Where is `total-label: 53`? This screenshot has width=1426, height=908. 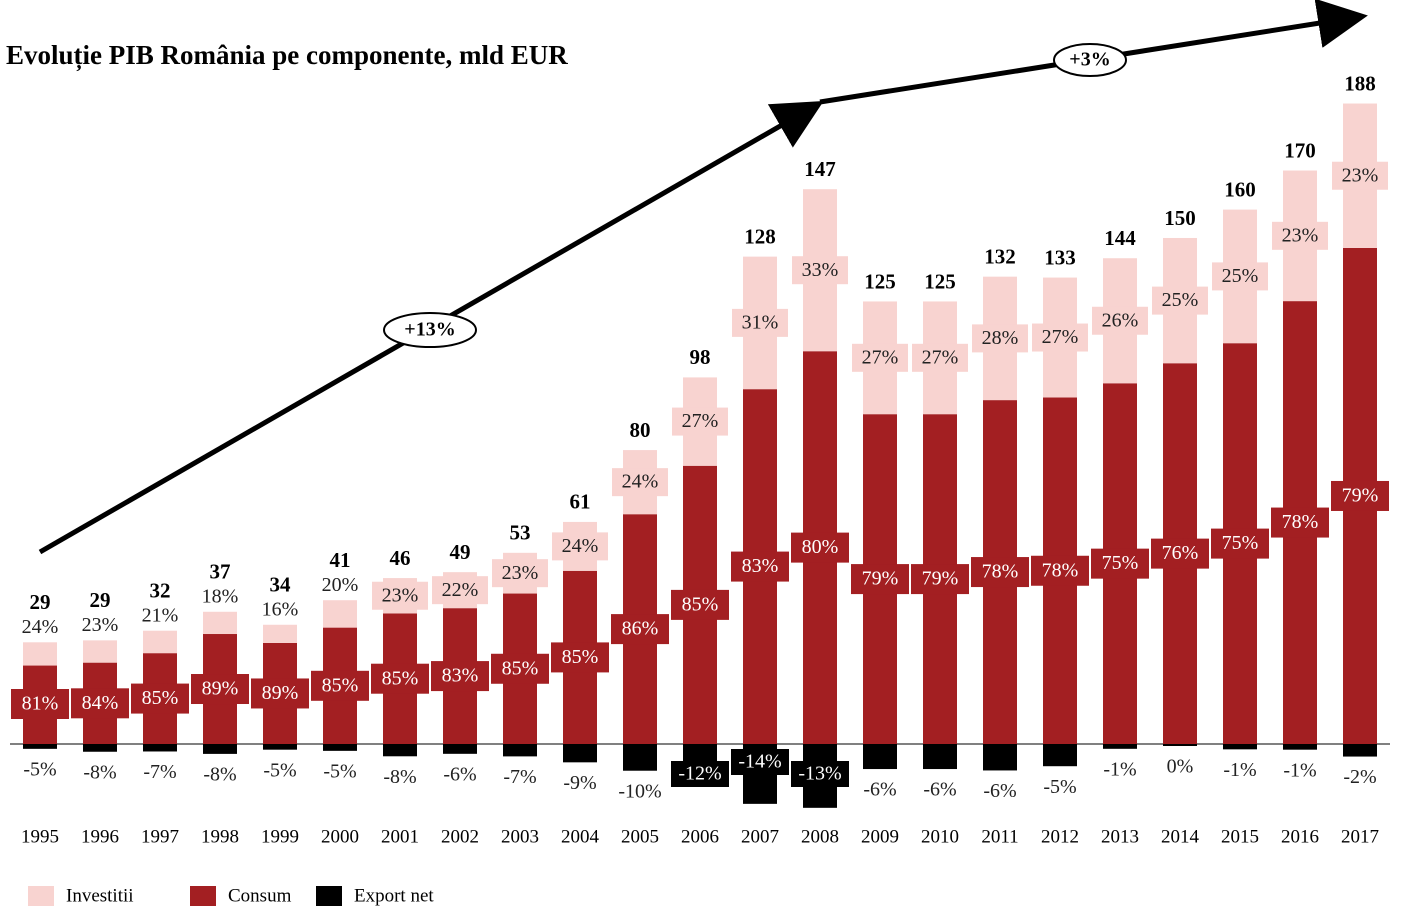
total-label: 53 is located at coordinates (520, 533).